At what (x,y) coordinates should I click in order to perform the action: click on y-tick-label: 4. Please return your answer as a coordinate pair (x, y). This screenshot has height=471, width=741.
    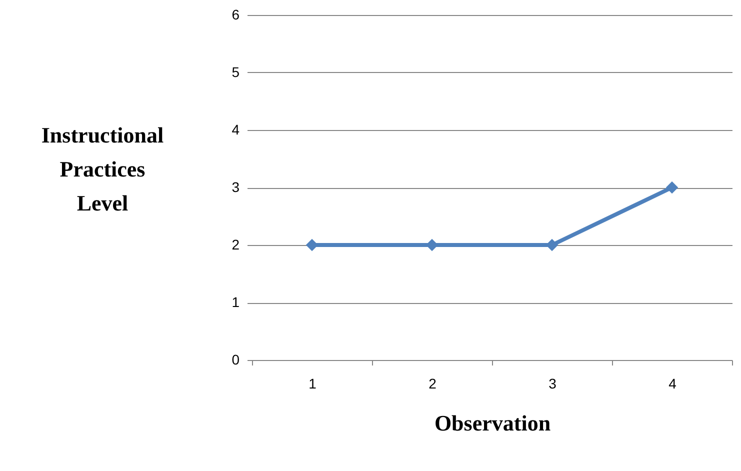
    Looking at the image, I should click on (236, 130).